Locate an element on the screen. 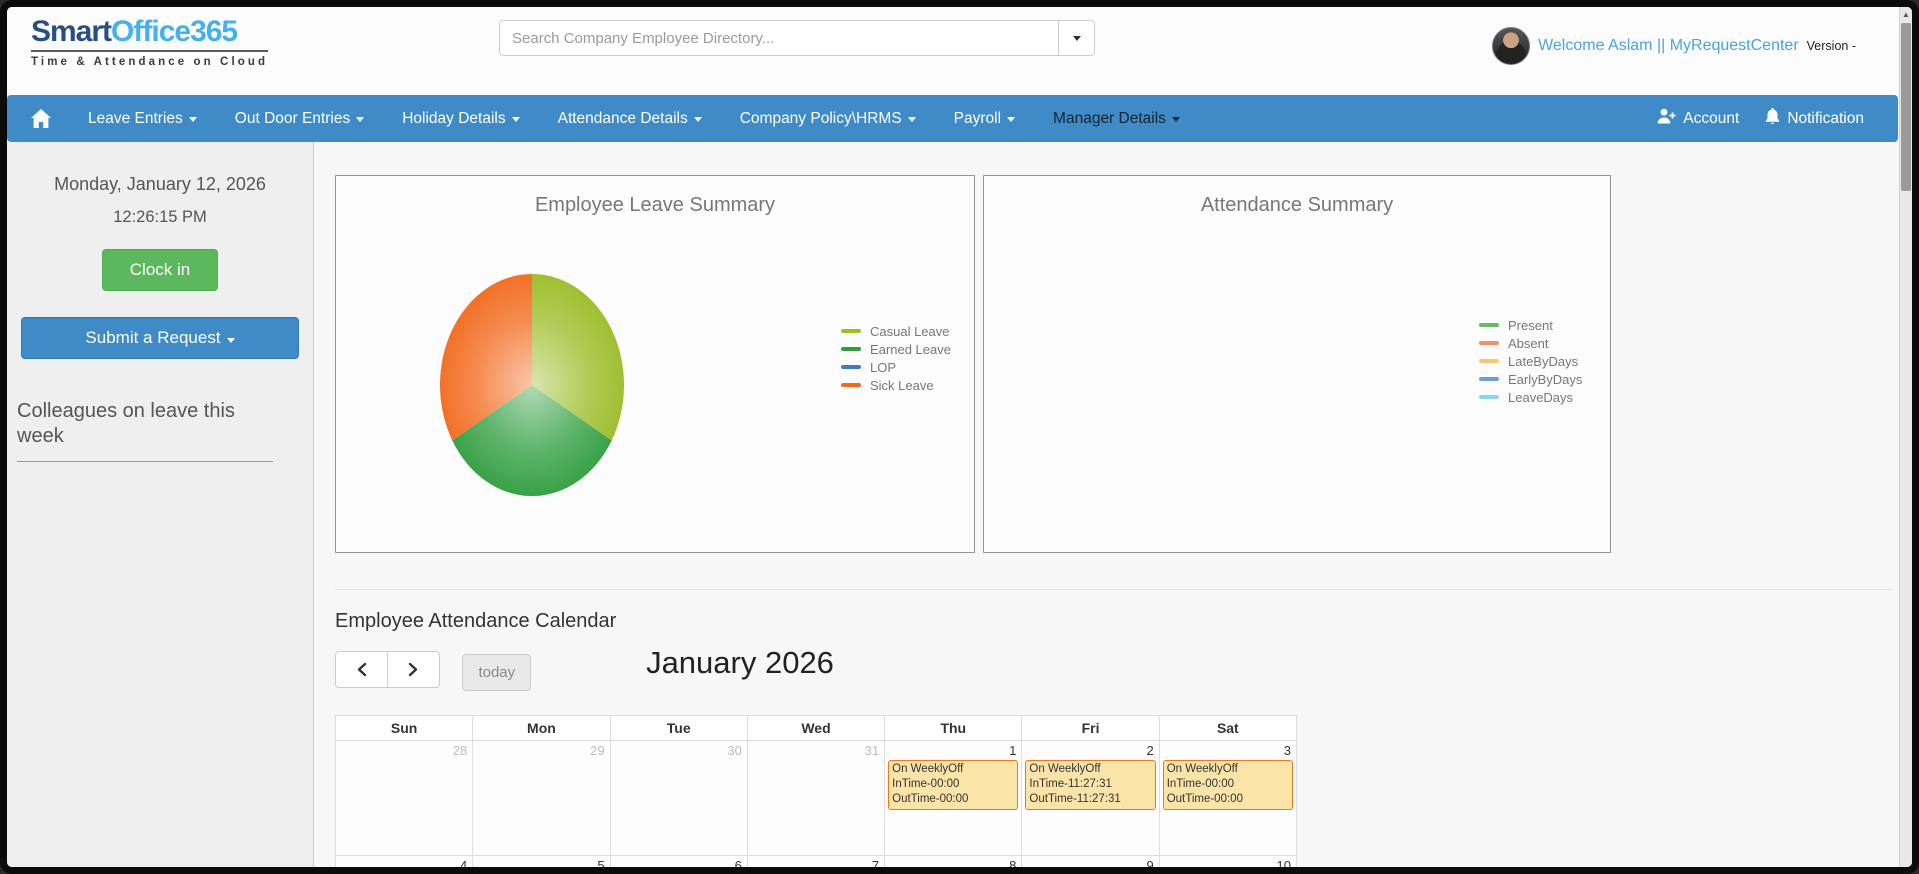 Image resolution: width=1919 pixels, height=874 pixels. pie-highlight is located at coordinates (532, 385).